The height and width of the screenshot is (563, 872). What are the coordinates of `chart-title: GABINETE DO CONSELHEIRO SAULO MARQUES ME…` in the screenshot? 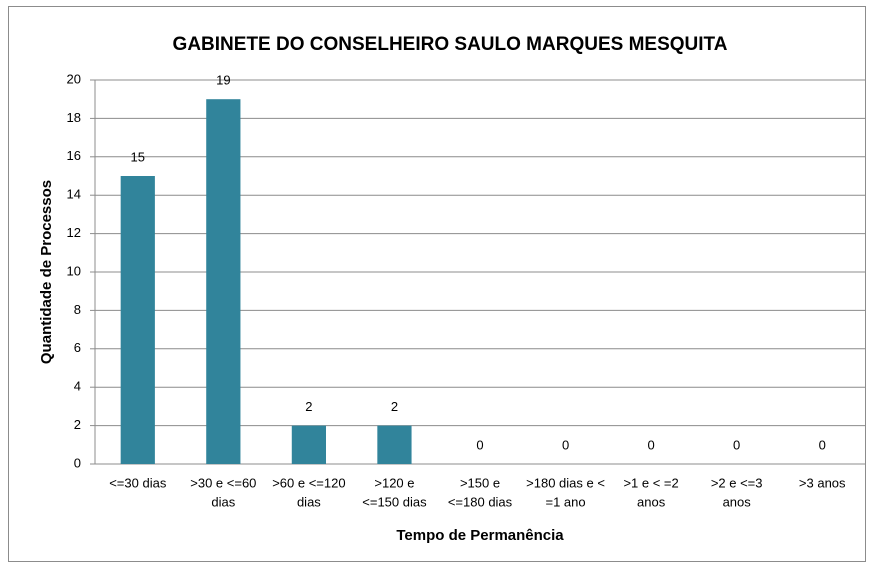 It's located at (450, 44).